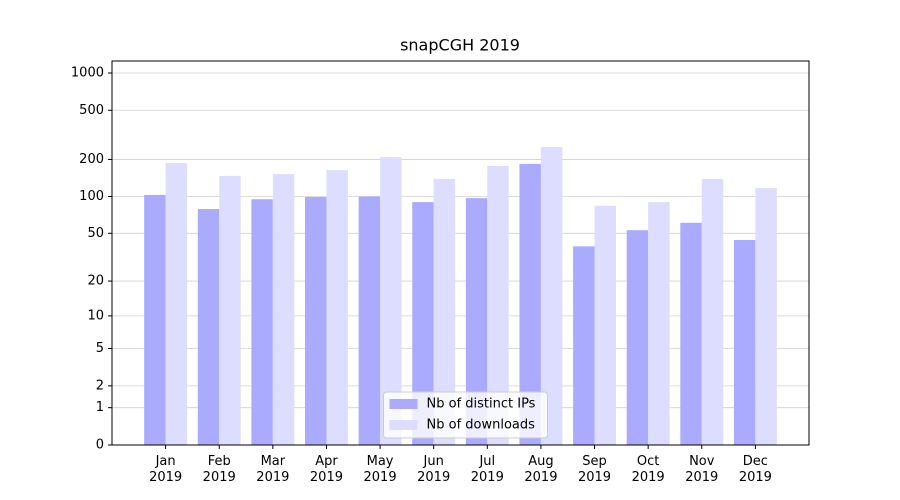 The height and width of the screenshot is (500, 900). I want to click on x-tick-label: Nov 2019, so click(701, 469).